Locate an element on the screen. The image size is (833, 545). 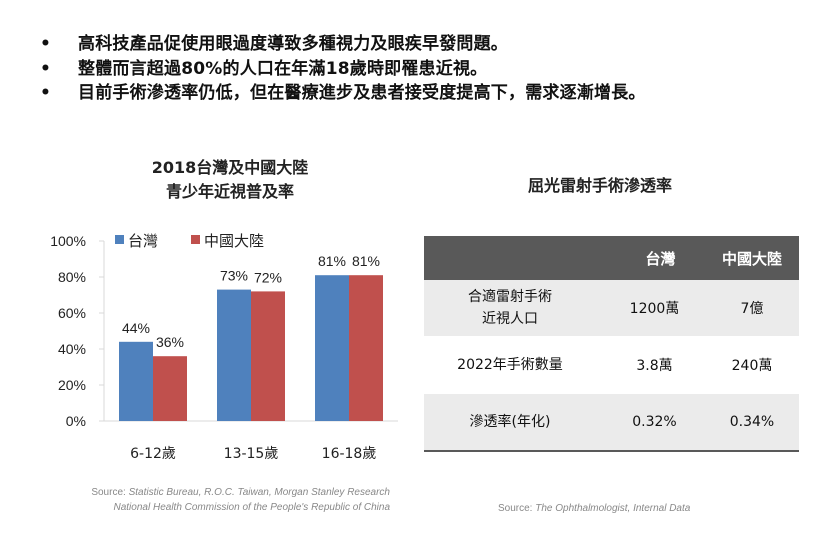
y-tick-label: 40% is located at coordinates (72, 349).